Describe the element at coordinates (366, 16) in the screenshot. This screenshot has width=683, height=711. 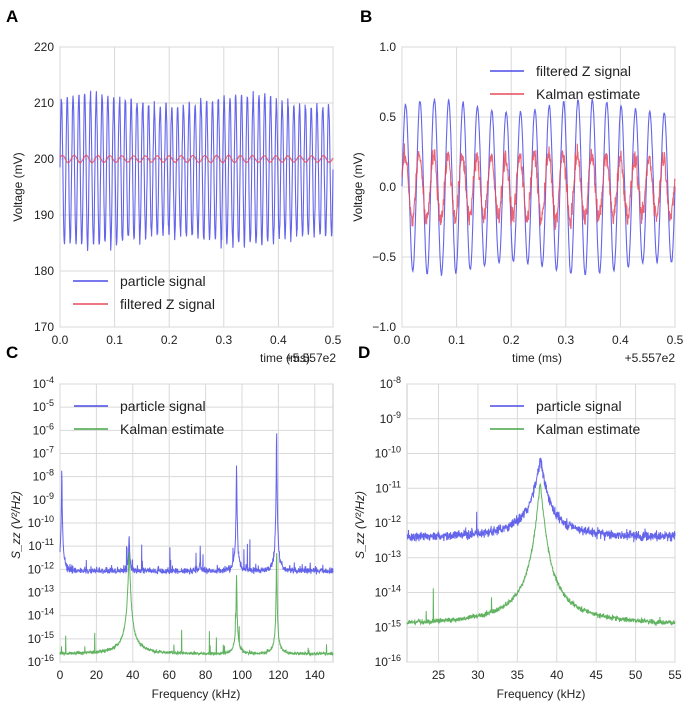
I see `panel-label-b: B` at that location.